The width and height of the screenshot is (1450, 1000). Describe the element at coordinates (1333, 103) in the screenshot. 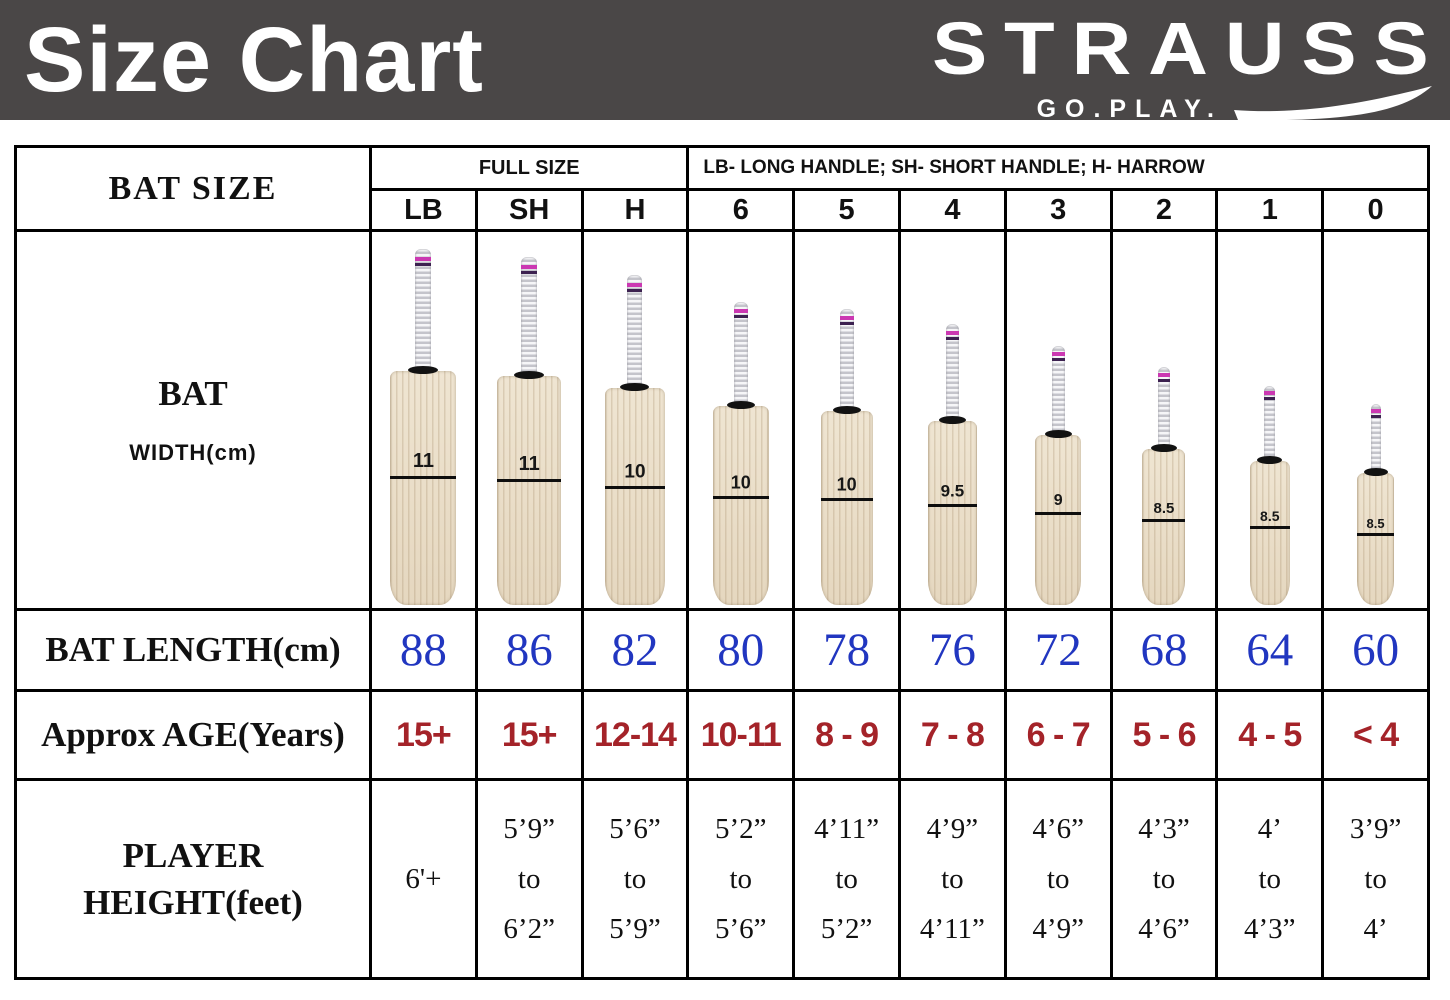

I see `swoosh-icon` at that location.